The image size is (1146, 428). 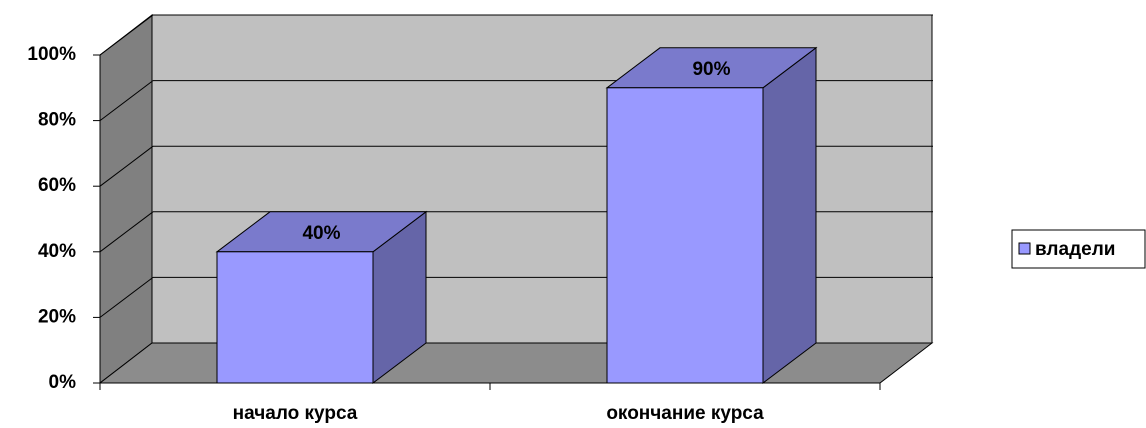 What do you see at coordinates (1075, 249) in the screenshot?
I see `legend-label: владели` at bounding box center [1075, 249].